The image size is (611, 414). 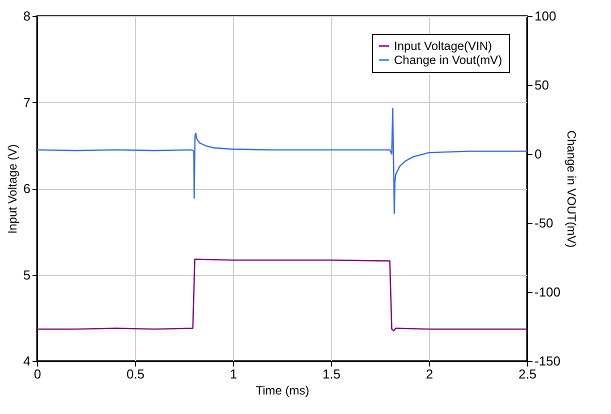 What do you see at coordinates (541, 85) in the screenshot?
I see `y2-tick-label: 50` at bounding box center [541, 85].